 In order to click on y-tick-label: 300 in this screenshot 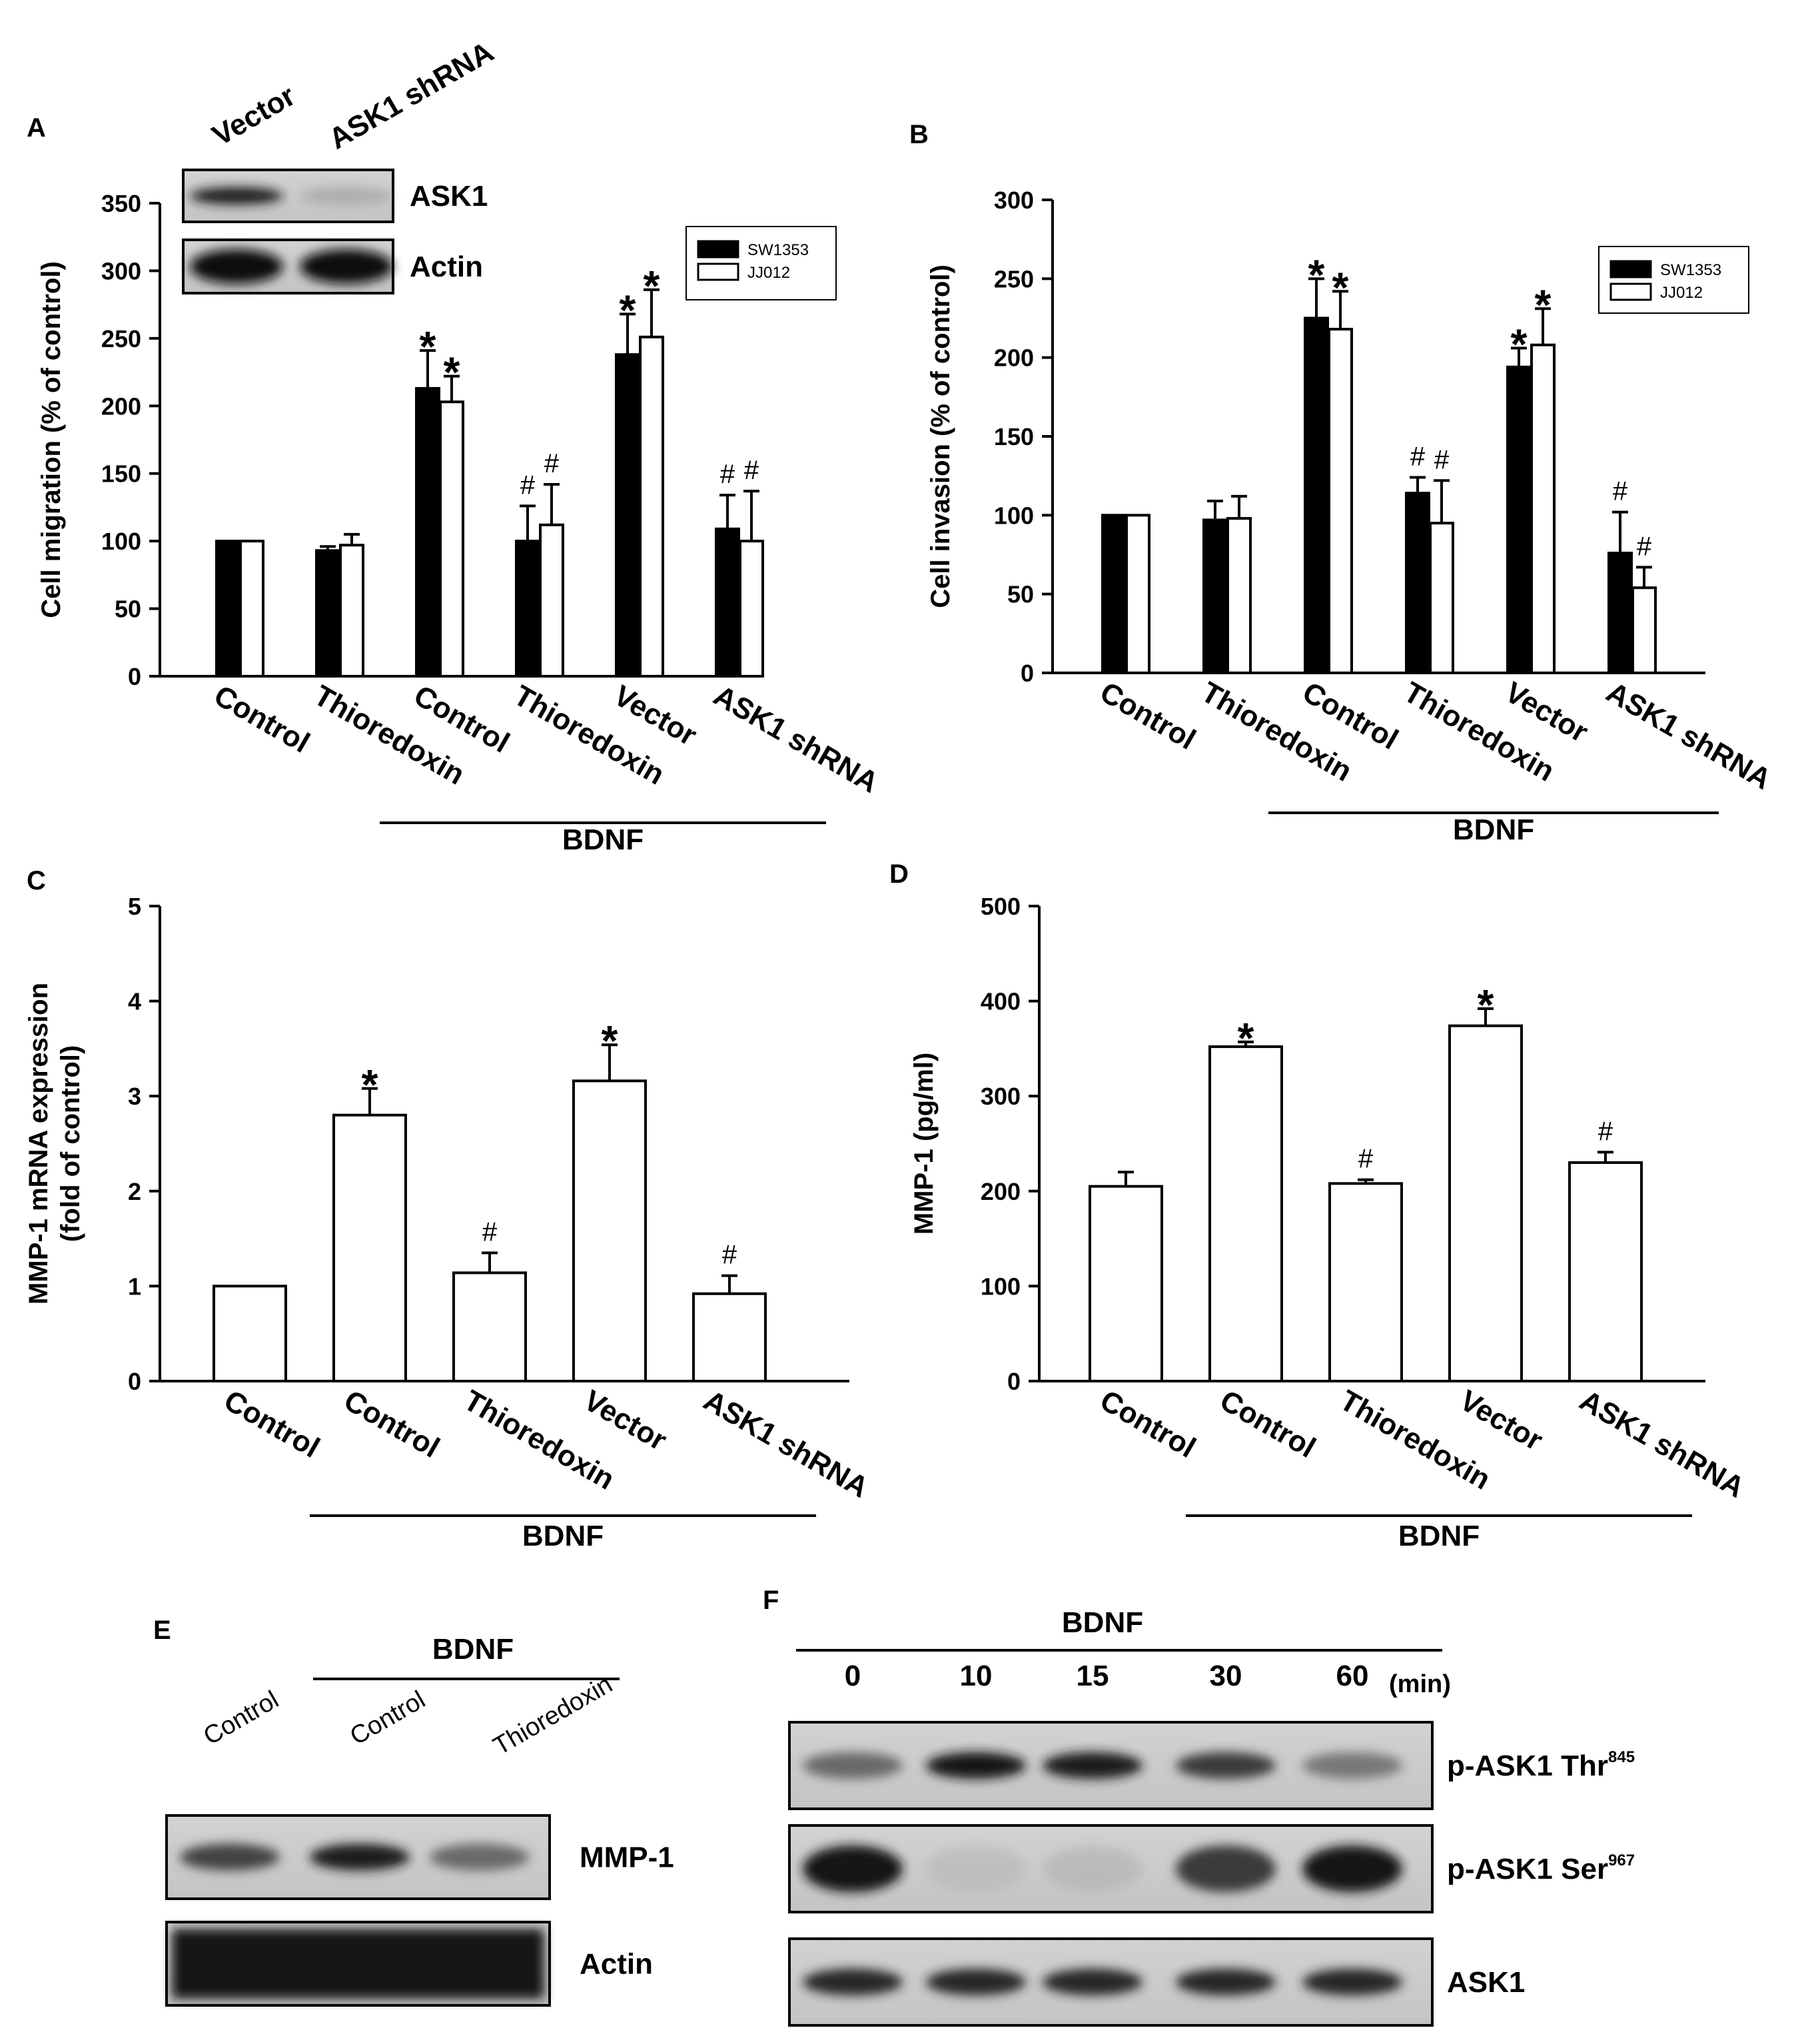, I will do `click(121, 270)`.